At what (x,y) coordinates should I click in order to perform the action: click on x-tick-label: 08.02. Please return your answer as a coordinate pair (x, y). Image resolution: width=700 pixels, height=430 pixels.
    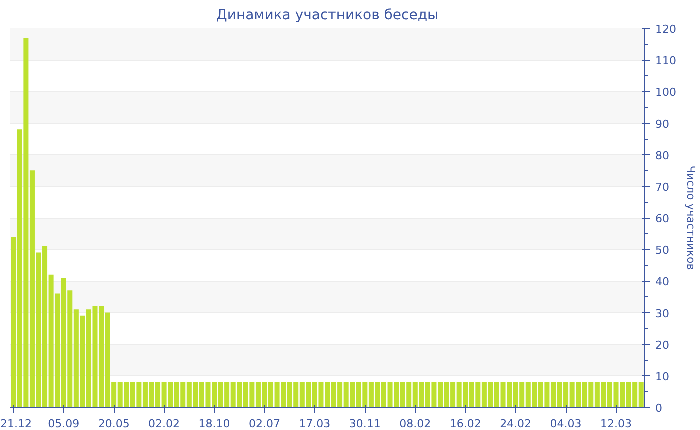
    Looking at the image, I should click on (416, 424).